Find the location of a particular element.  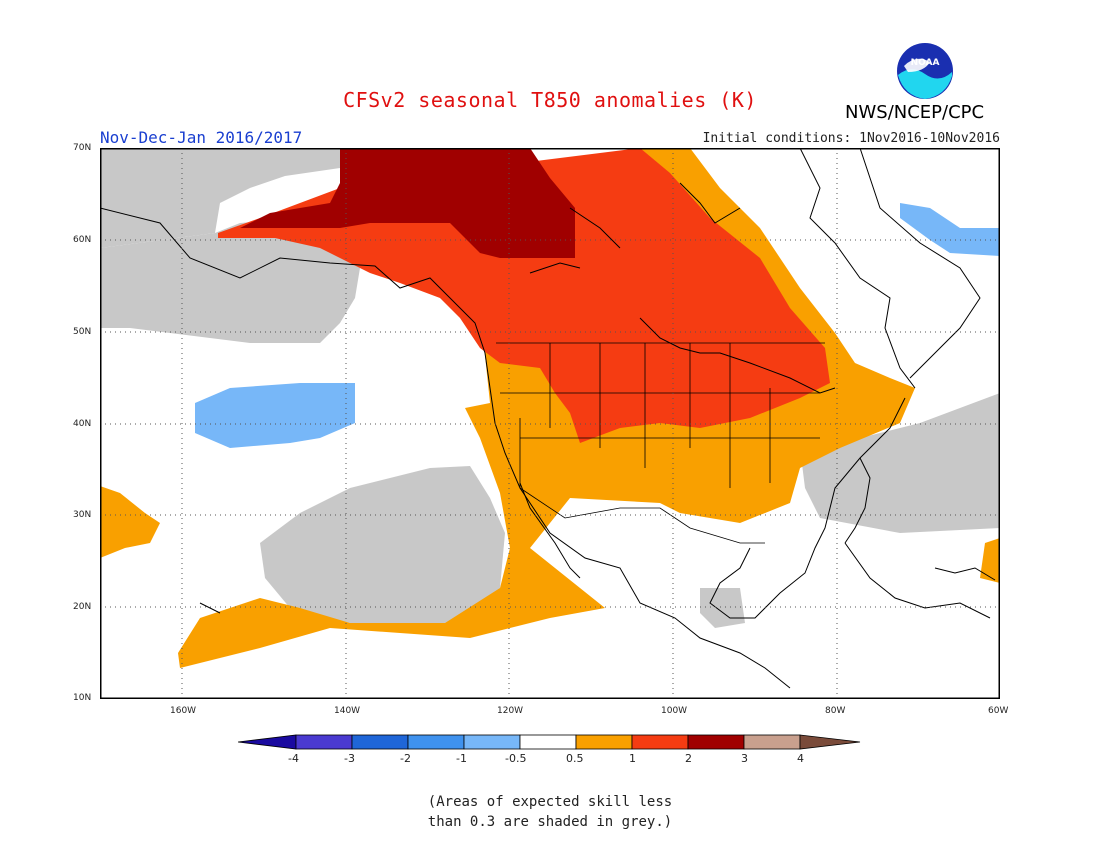

legend-label: 4 is located at coordinates (800, 758).